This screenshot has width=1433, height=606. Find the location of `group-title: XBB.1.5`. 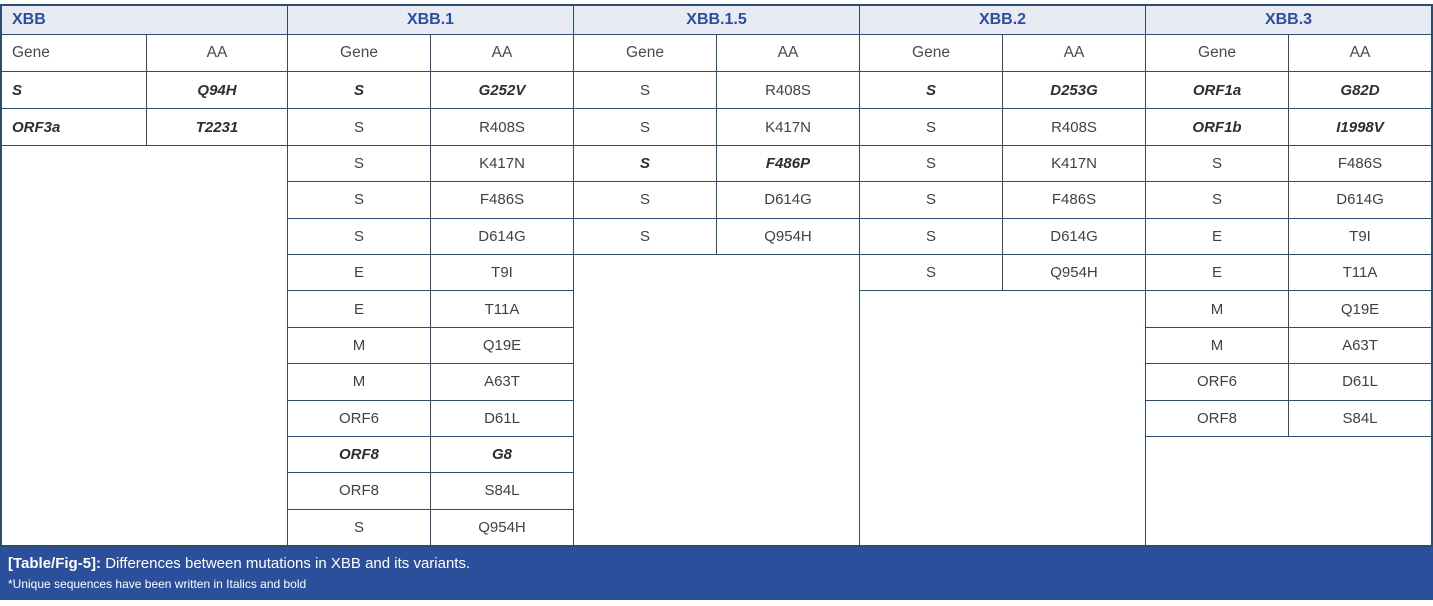

group-title: XBB.1.5 is located at coordinates (716, 20).